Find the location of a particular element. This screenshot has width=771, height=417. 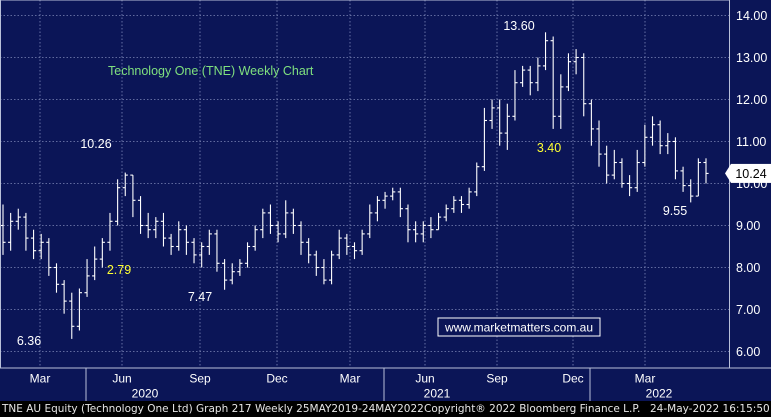

y-tick-label: 12.00 is located at coordinates (751, 100).